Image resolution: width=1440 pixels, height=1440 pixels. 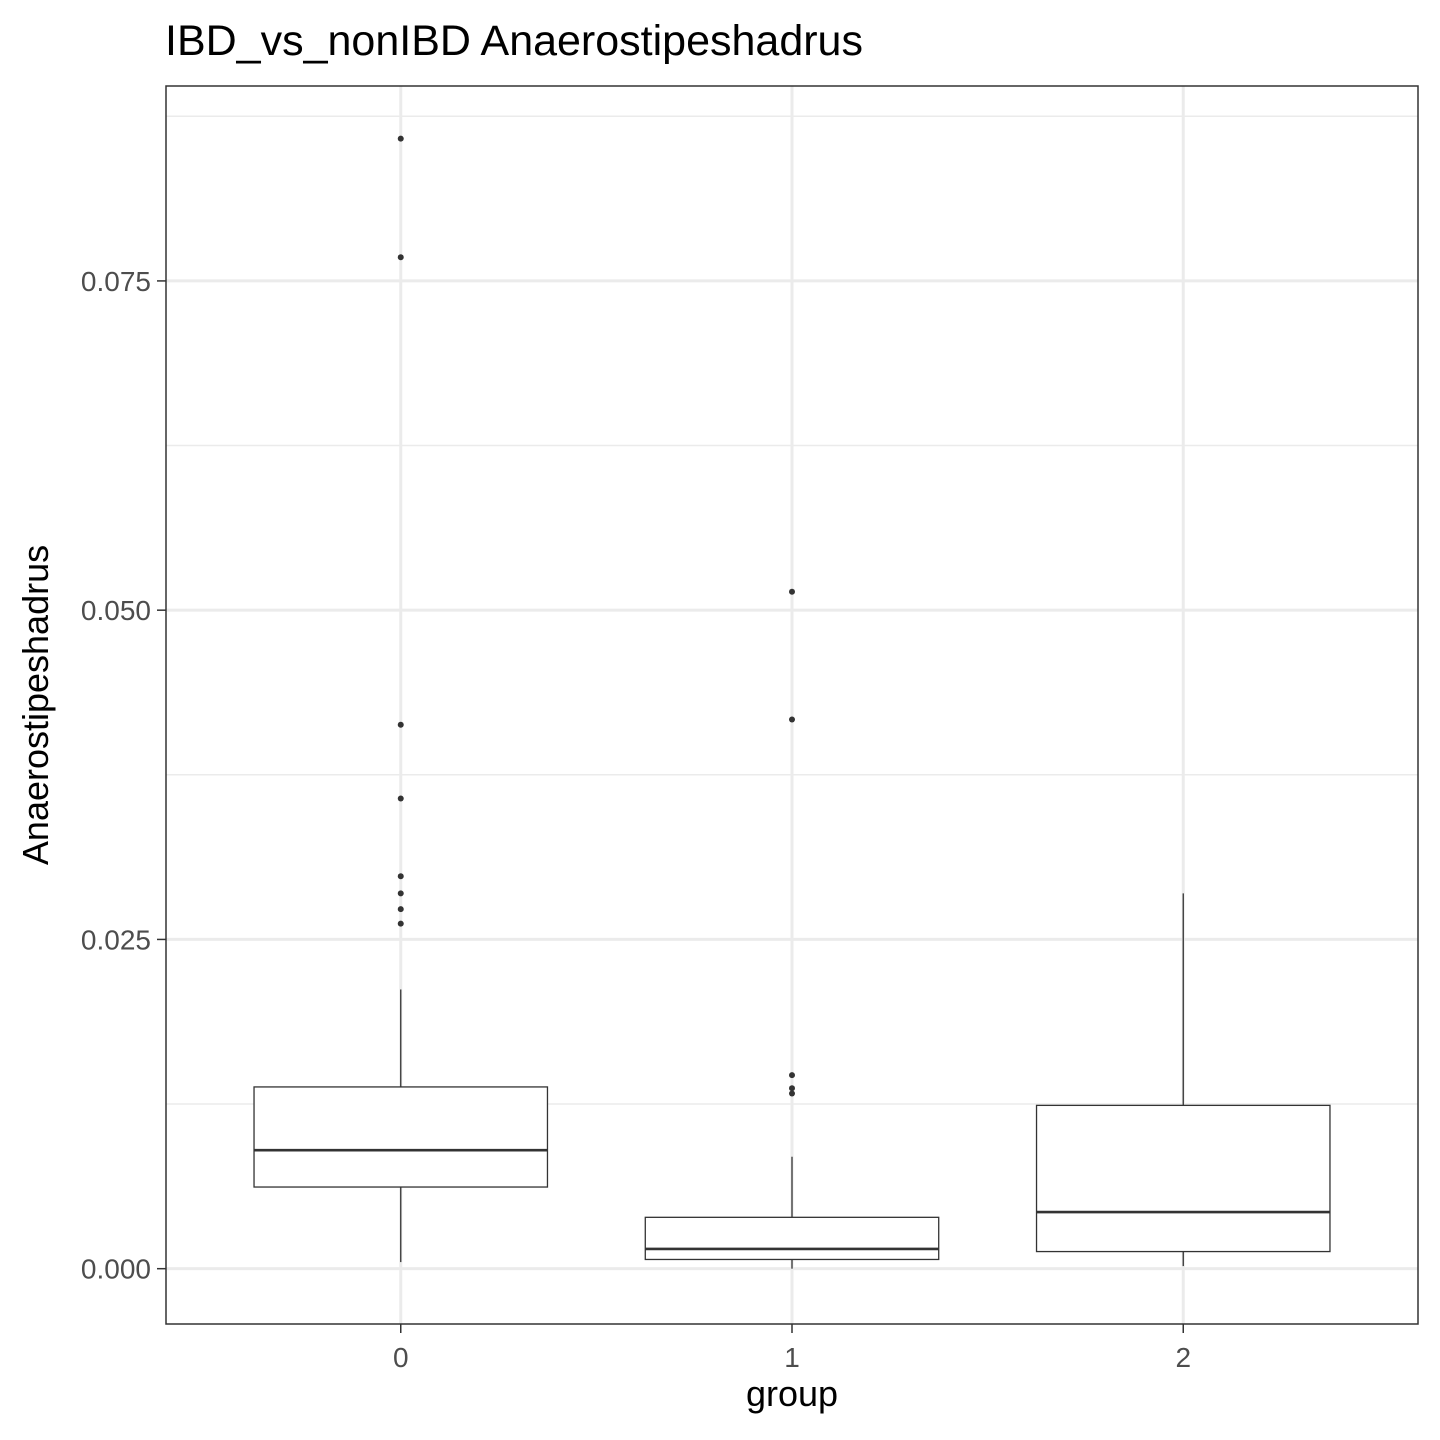 I want to click on y-tick-label: 0.025, so click(x=116, y=939).